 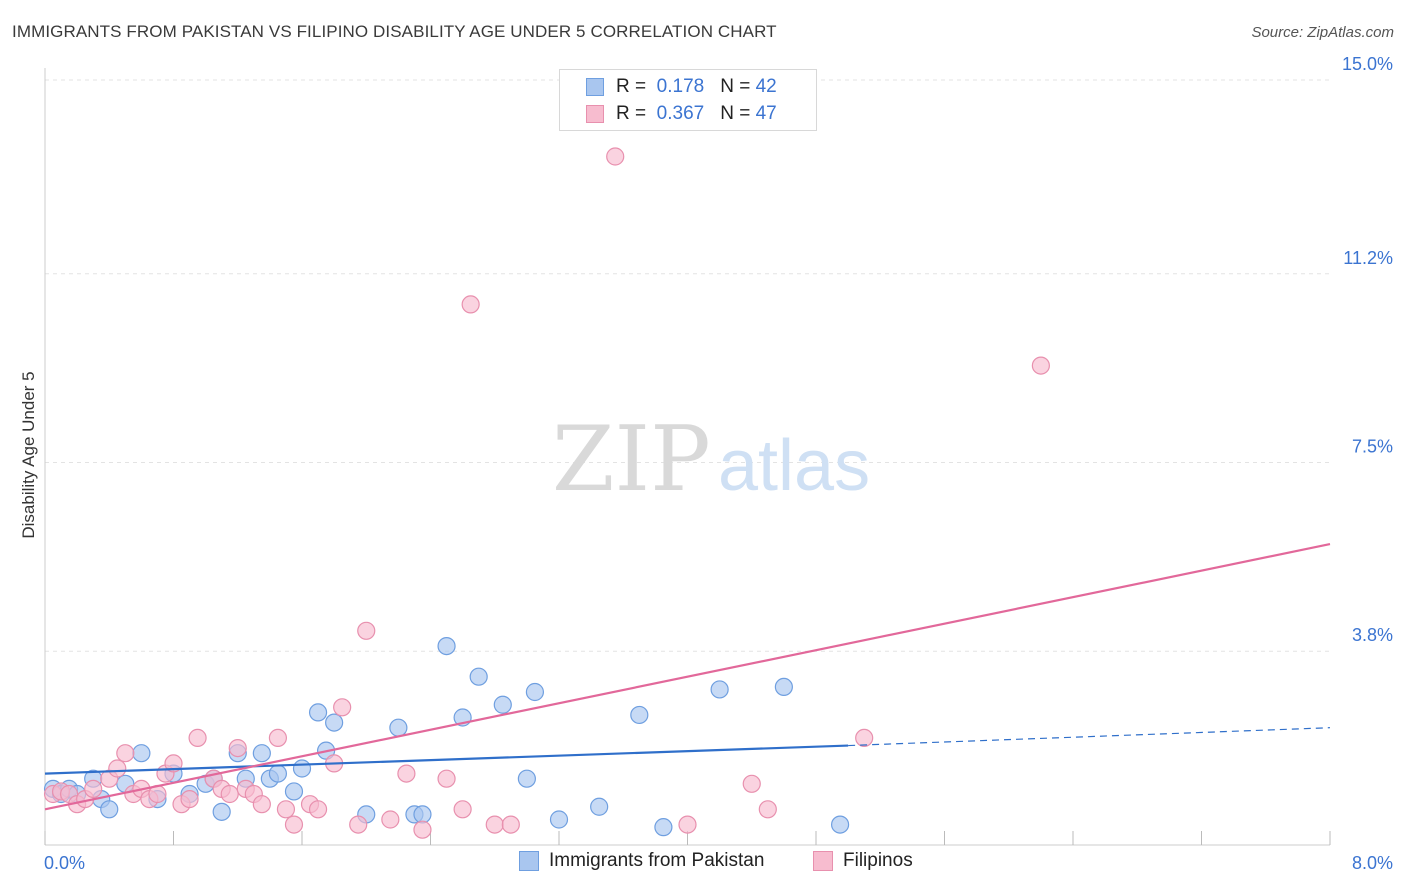 I want to click on stats-legend: R = 0.178 N = 42 R = 0.367 N = 47, so click(x=688, y=100).